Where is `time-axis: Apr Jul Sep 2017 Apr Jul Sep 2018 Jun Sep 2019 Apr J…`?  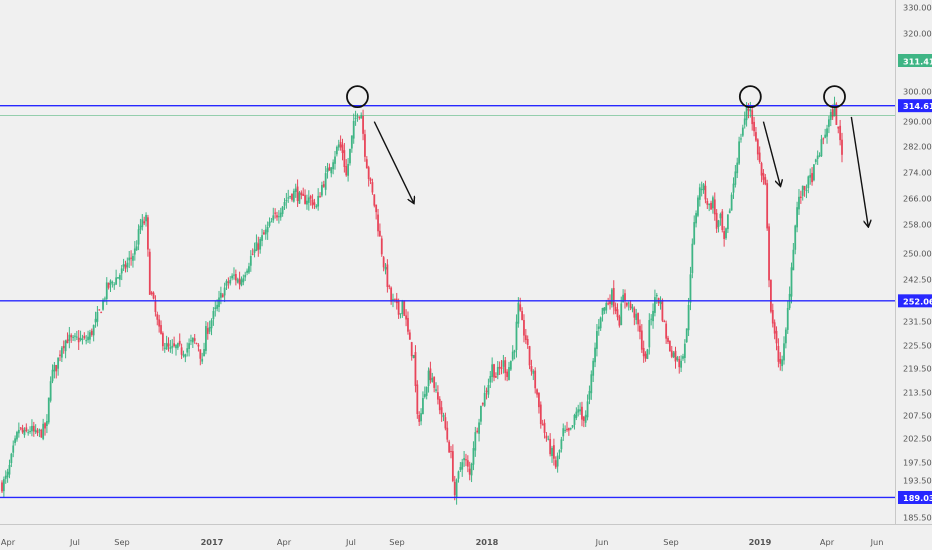
time-axis: Apr Jul Sep 2017 Apr Jul Sep 2018 Jun Sep 2019 Apr J… is located at coordinates (442, 542).